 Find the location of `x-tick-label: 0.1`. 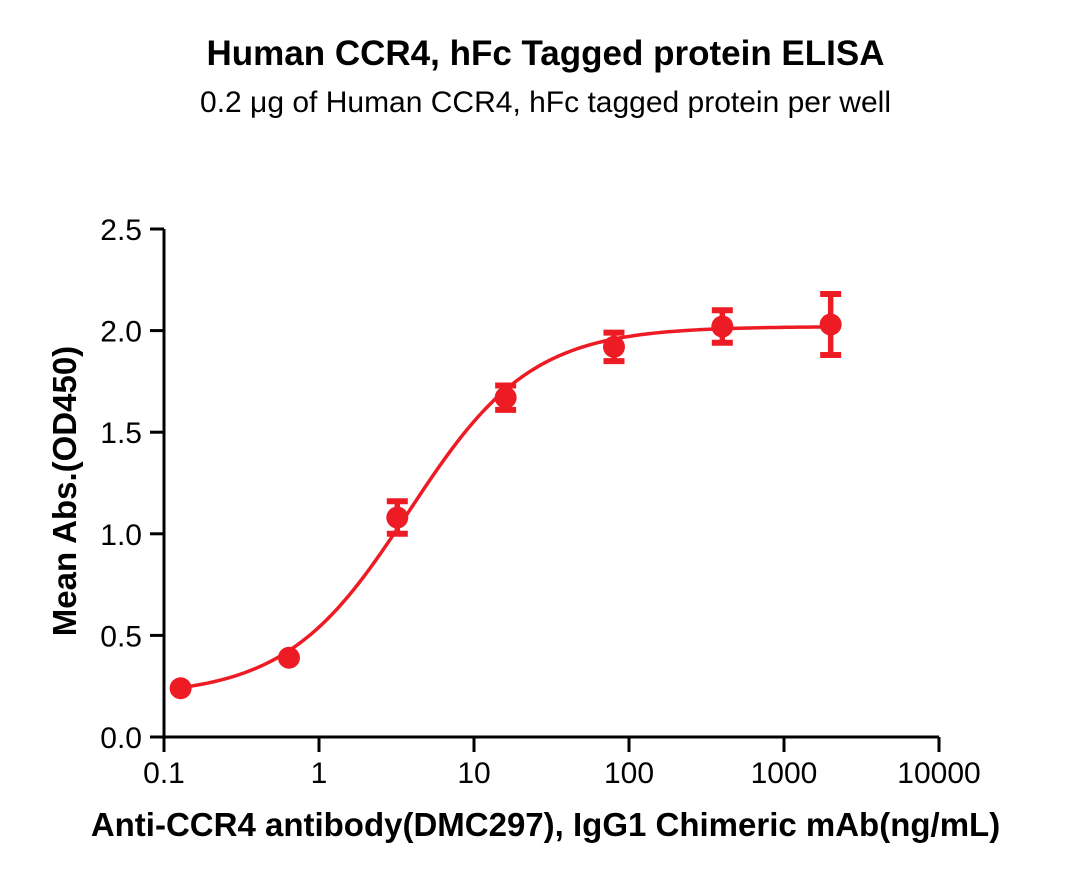

x-tick-label: 0.1 is located at coordinates (164, 773).